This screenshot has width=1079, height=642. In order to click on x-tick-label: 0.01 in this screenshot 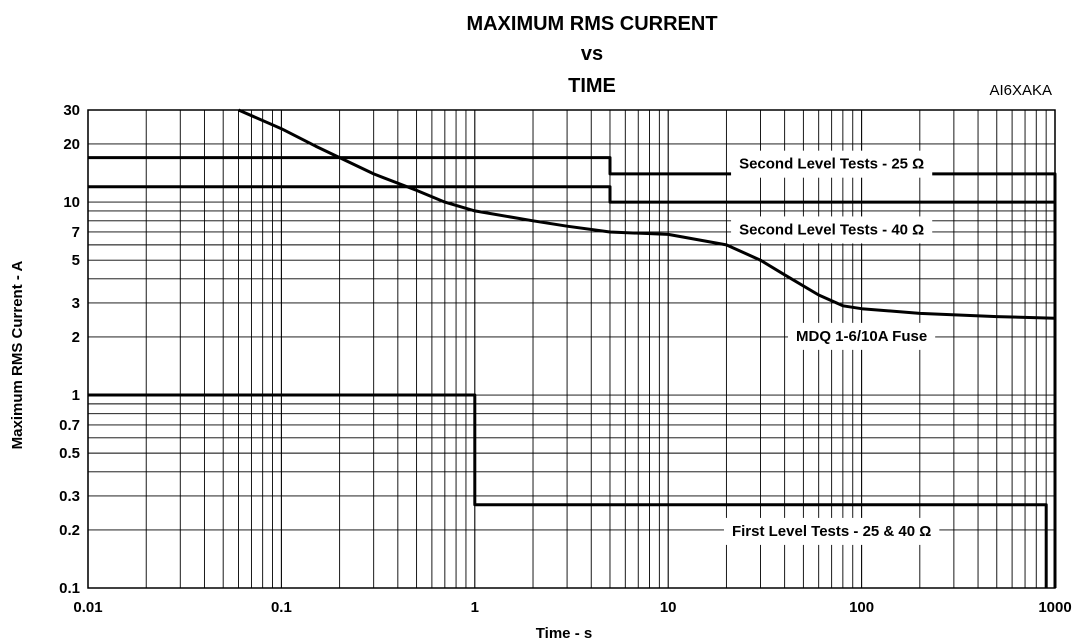, I will do `click(87, 607)`.